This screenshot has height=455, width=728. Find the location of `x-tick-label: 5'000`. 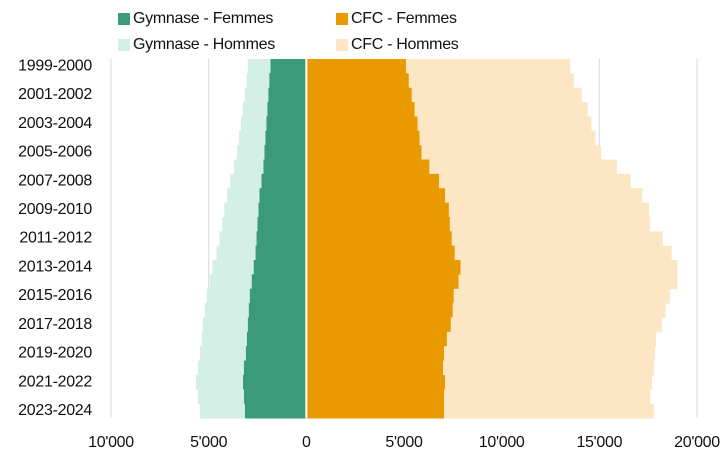

x-tick-label: 5'000 is located at coordinates (404, 442).